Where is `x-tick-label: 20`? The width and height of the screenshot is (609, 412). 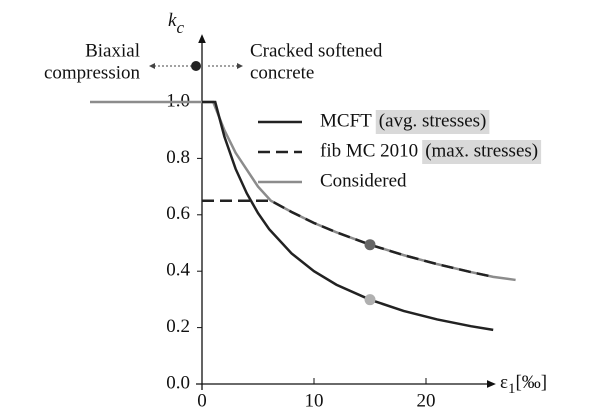
x-tick-label: 20 is located at coordinates (426, 400).